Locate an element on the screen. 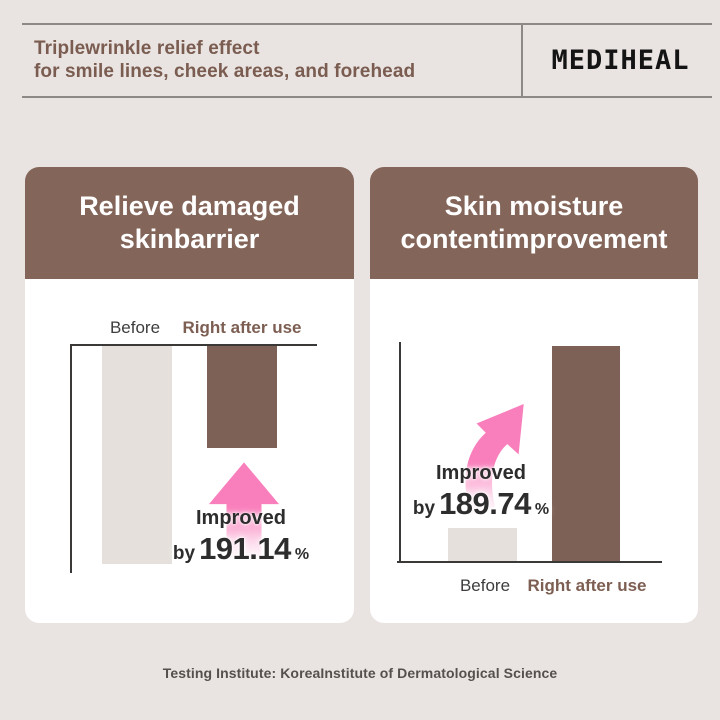  header-top-rule is located at coordinates (367, 24).